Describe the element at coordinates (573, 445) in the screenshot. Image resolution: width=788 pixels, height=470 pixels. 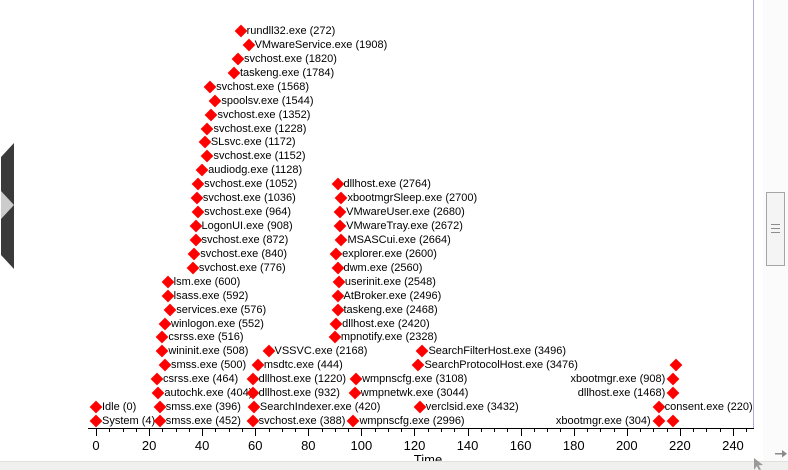
I see `x-axis-tick-label: 180` at that location.